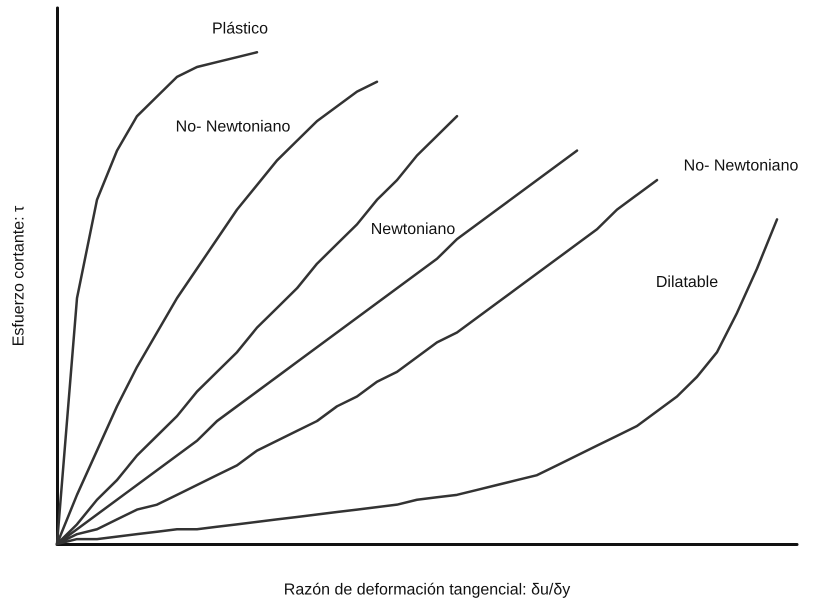 This screenshot has height=603, width=823. What do you see at coordinates (427, 590) in the screenshot?
I see `x-axis-title: Razón de deformación tangencial: δu/δy` at bounding box center [427, 590].